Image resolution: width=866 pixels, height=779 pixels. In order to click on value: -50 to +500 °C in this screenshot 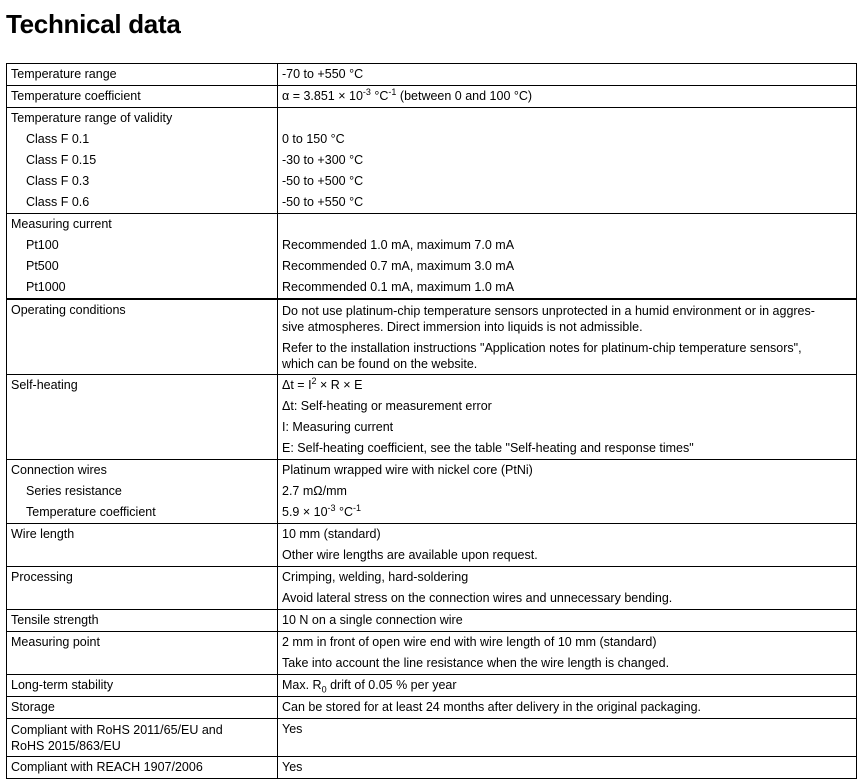, I will do `click(323, 181)`.